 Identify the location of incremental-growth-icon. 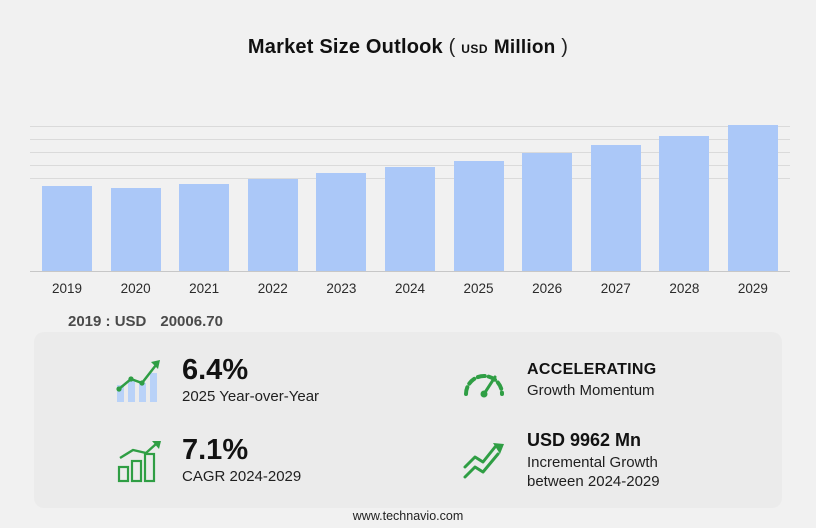
(484, 461).